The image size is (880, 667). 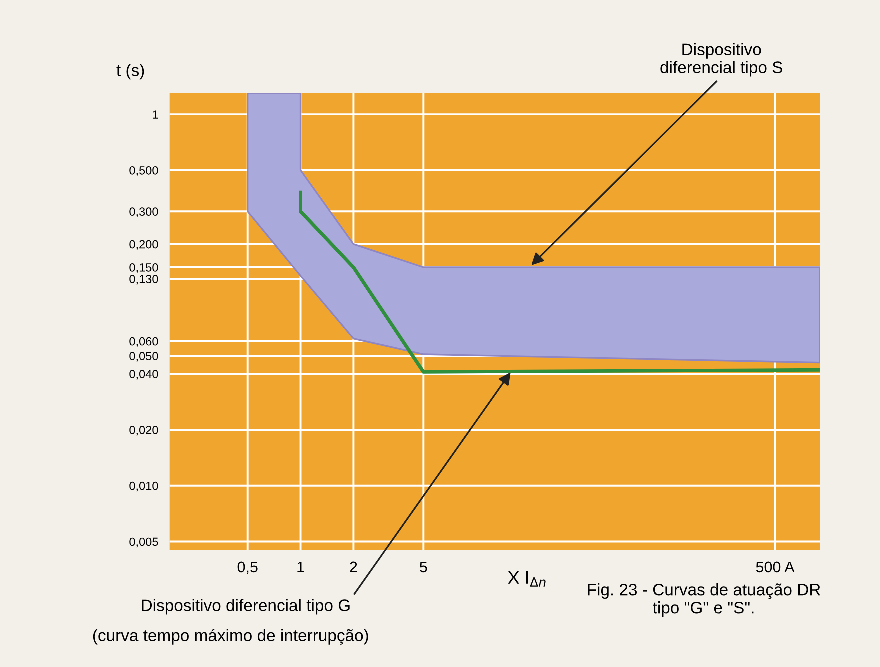 I want to click on y-tick-label: 0,050, so click(x=144, y=357).